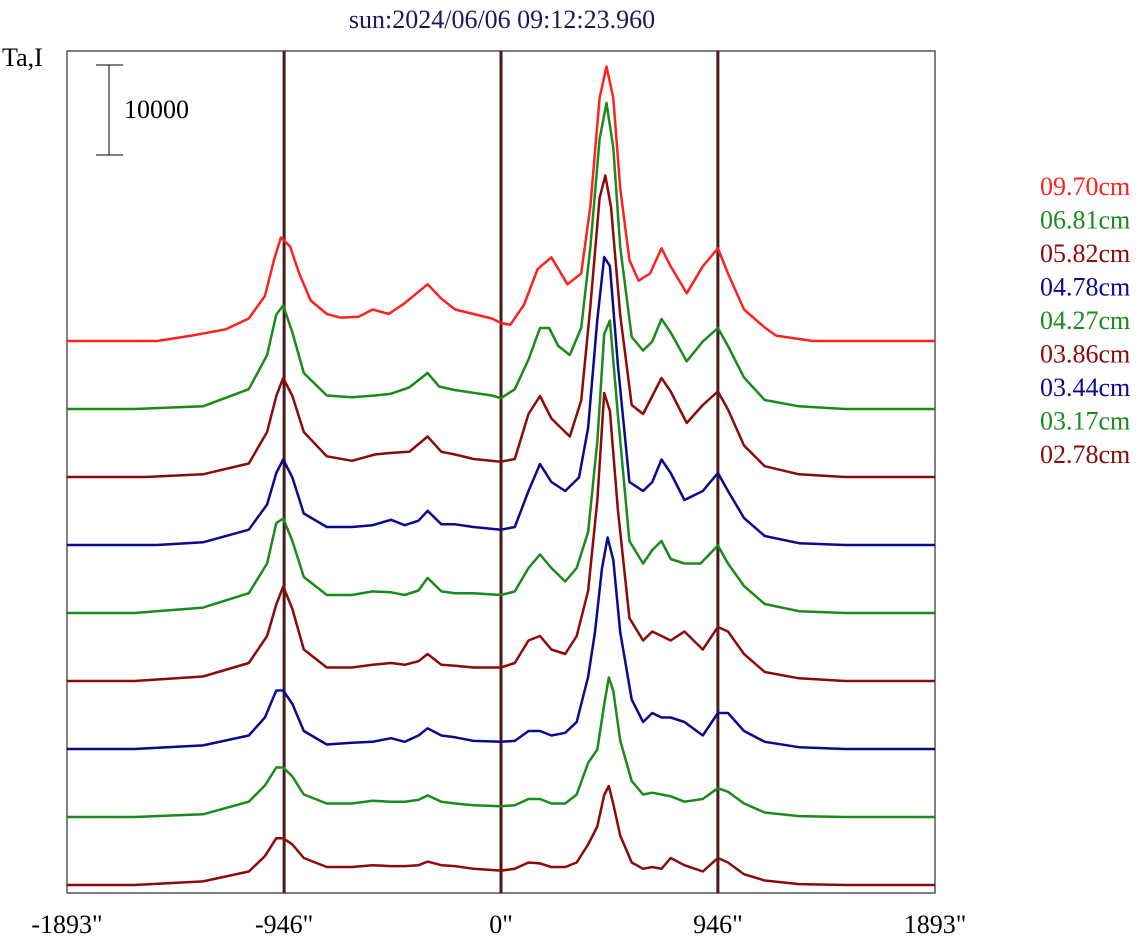  Describe the element at coordinates (66, 924) in the screenshot. I see `x-tick-label: -1893"` at that location.